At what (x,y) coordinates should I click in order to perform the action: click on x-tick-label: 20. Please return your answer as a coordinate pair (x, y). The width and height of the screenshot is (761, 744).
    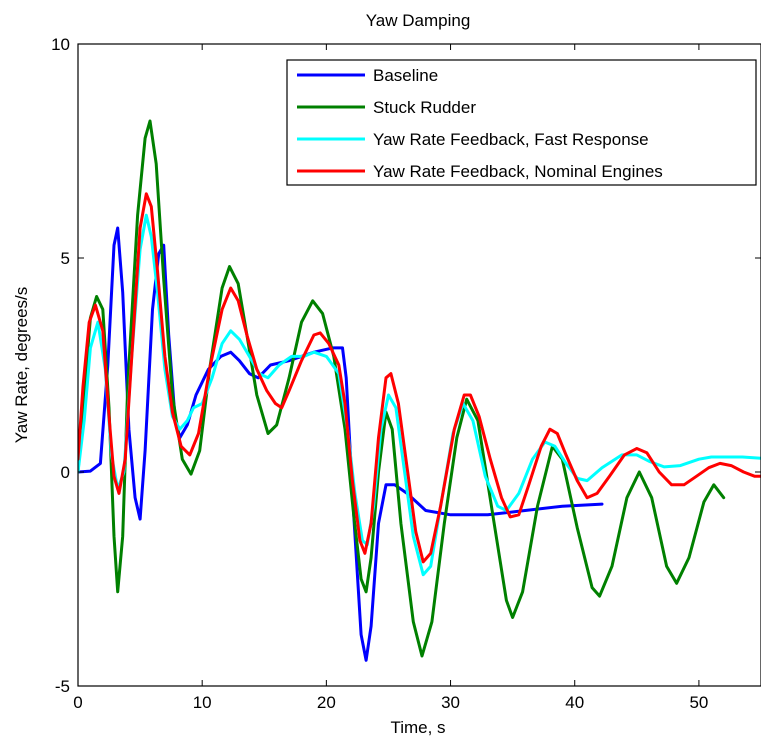
    Looking at the image, I should click on (326, 702).